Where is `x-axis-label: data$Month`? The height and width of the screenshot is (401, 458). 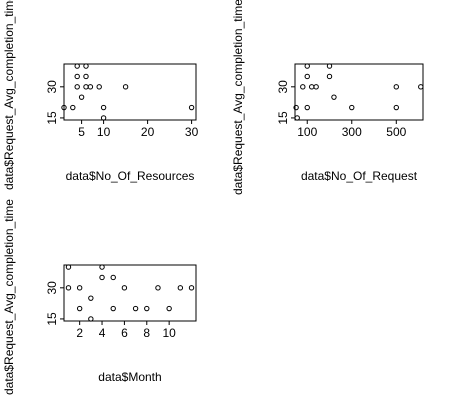
x-axis-label: data$Month is located at coordinates (129, 377).